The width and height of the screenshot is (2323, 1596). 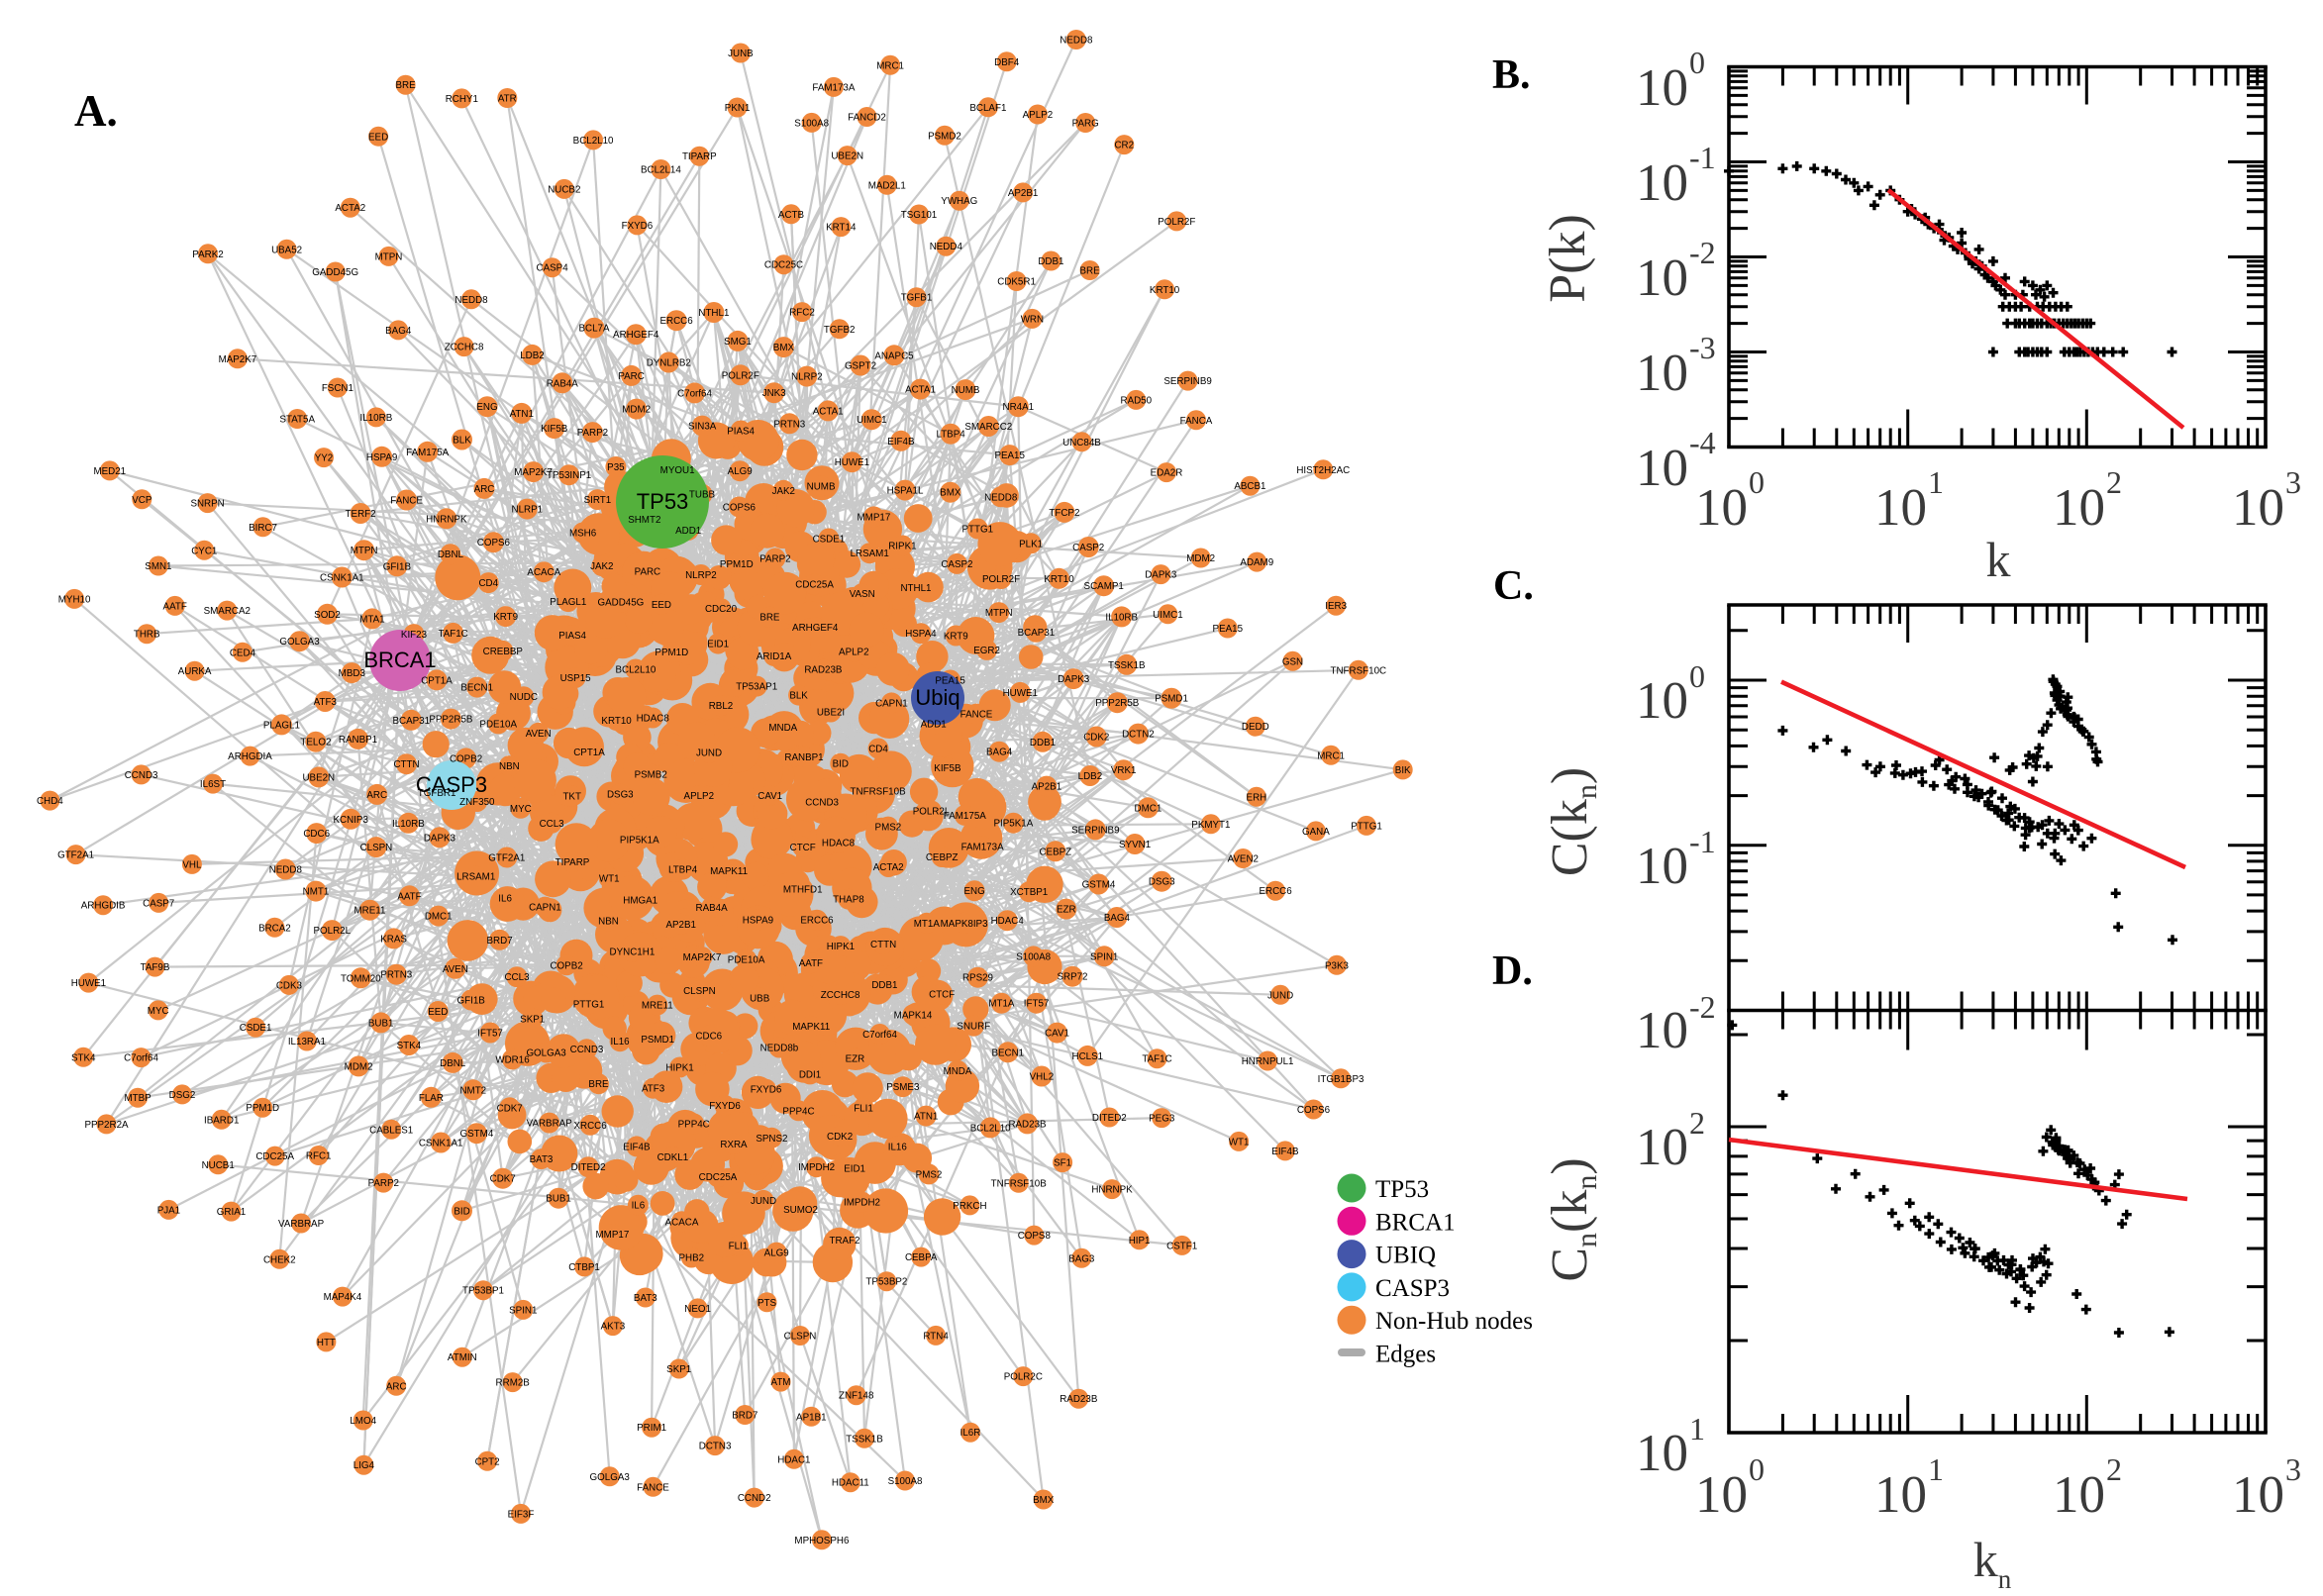 I want to click on svg-text: COPS6, so click(x=740, y=509).